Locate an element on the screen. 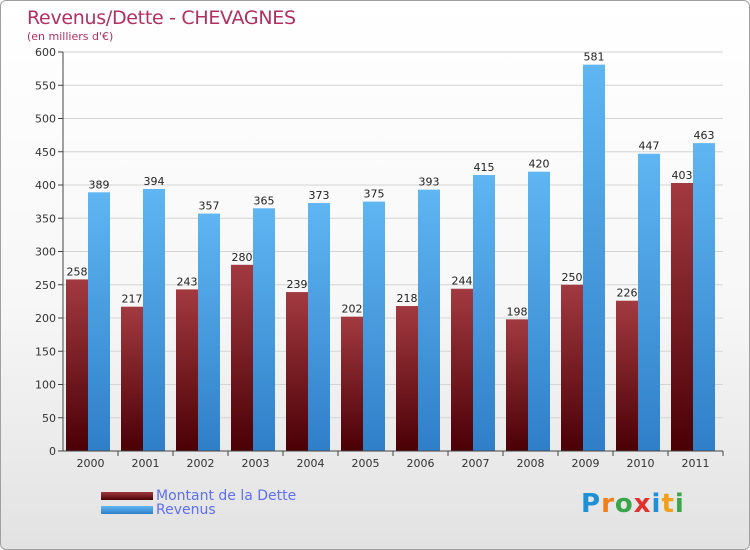 The height and width of the screenshot is (550, 750). x-tick-label: 2009 is located at coordinates (586, 463).